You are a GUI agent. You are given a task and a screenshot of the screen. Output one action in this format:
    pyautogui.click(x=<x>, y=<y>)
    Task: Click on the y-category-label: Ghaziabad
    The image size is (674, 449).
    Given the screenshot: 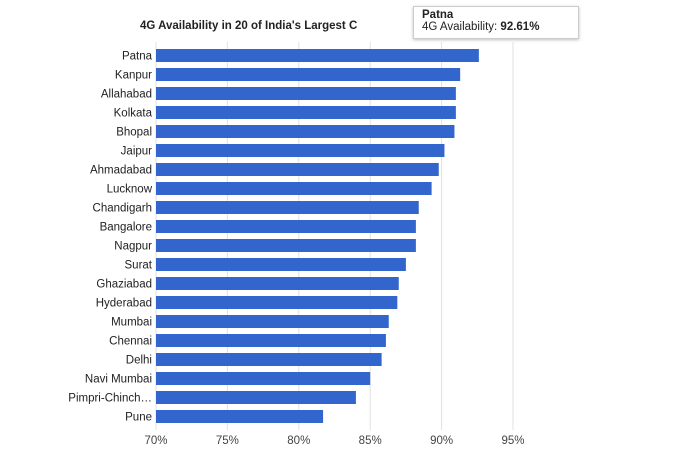 What is the action you would take?
    pyautogui.click(x=124, y=285)
    